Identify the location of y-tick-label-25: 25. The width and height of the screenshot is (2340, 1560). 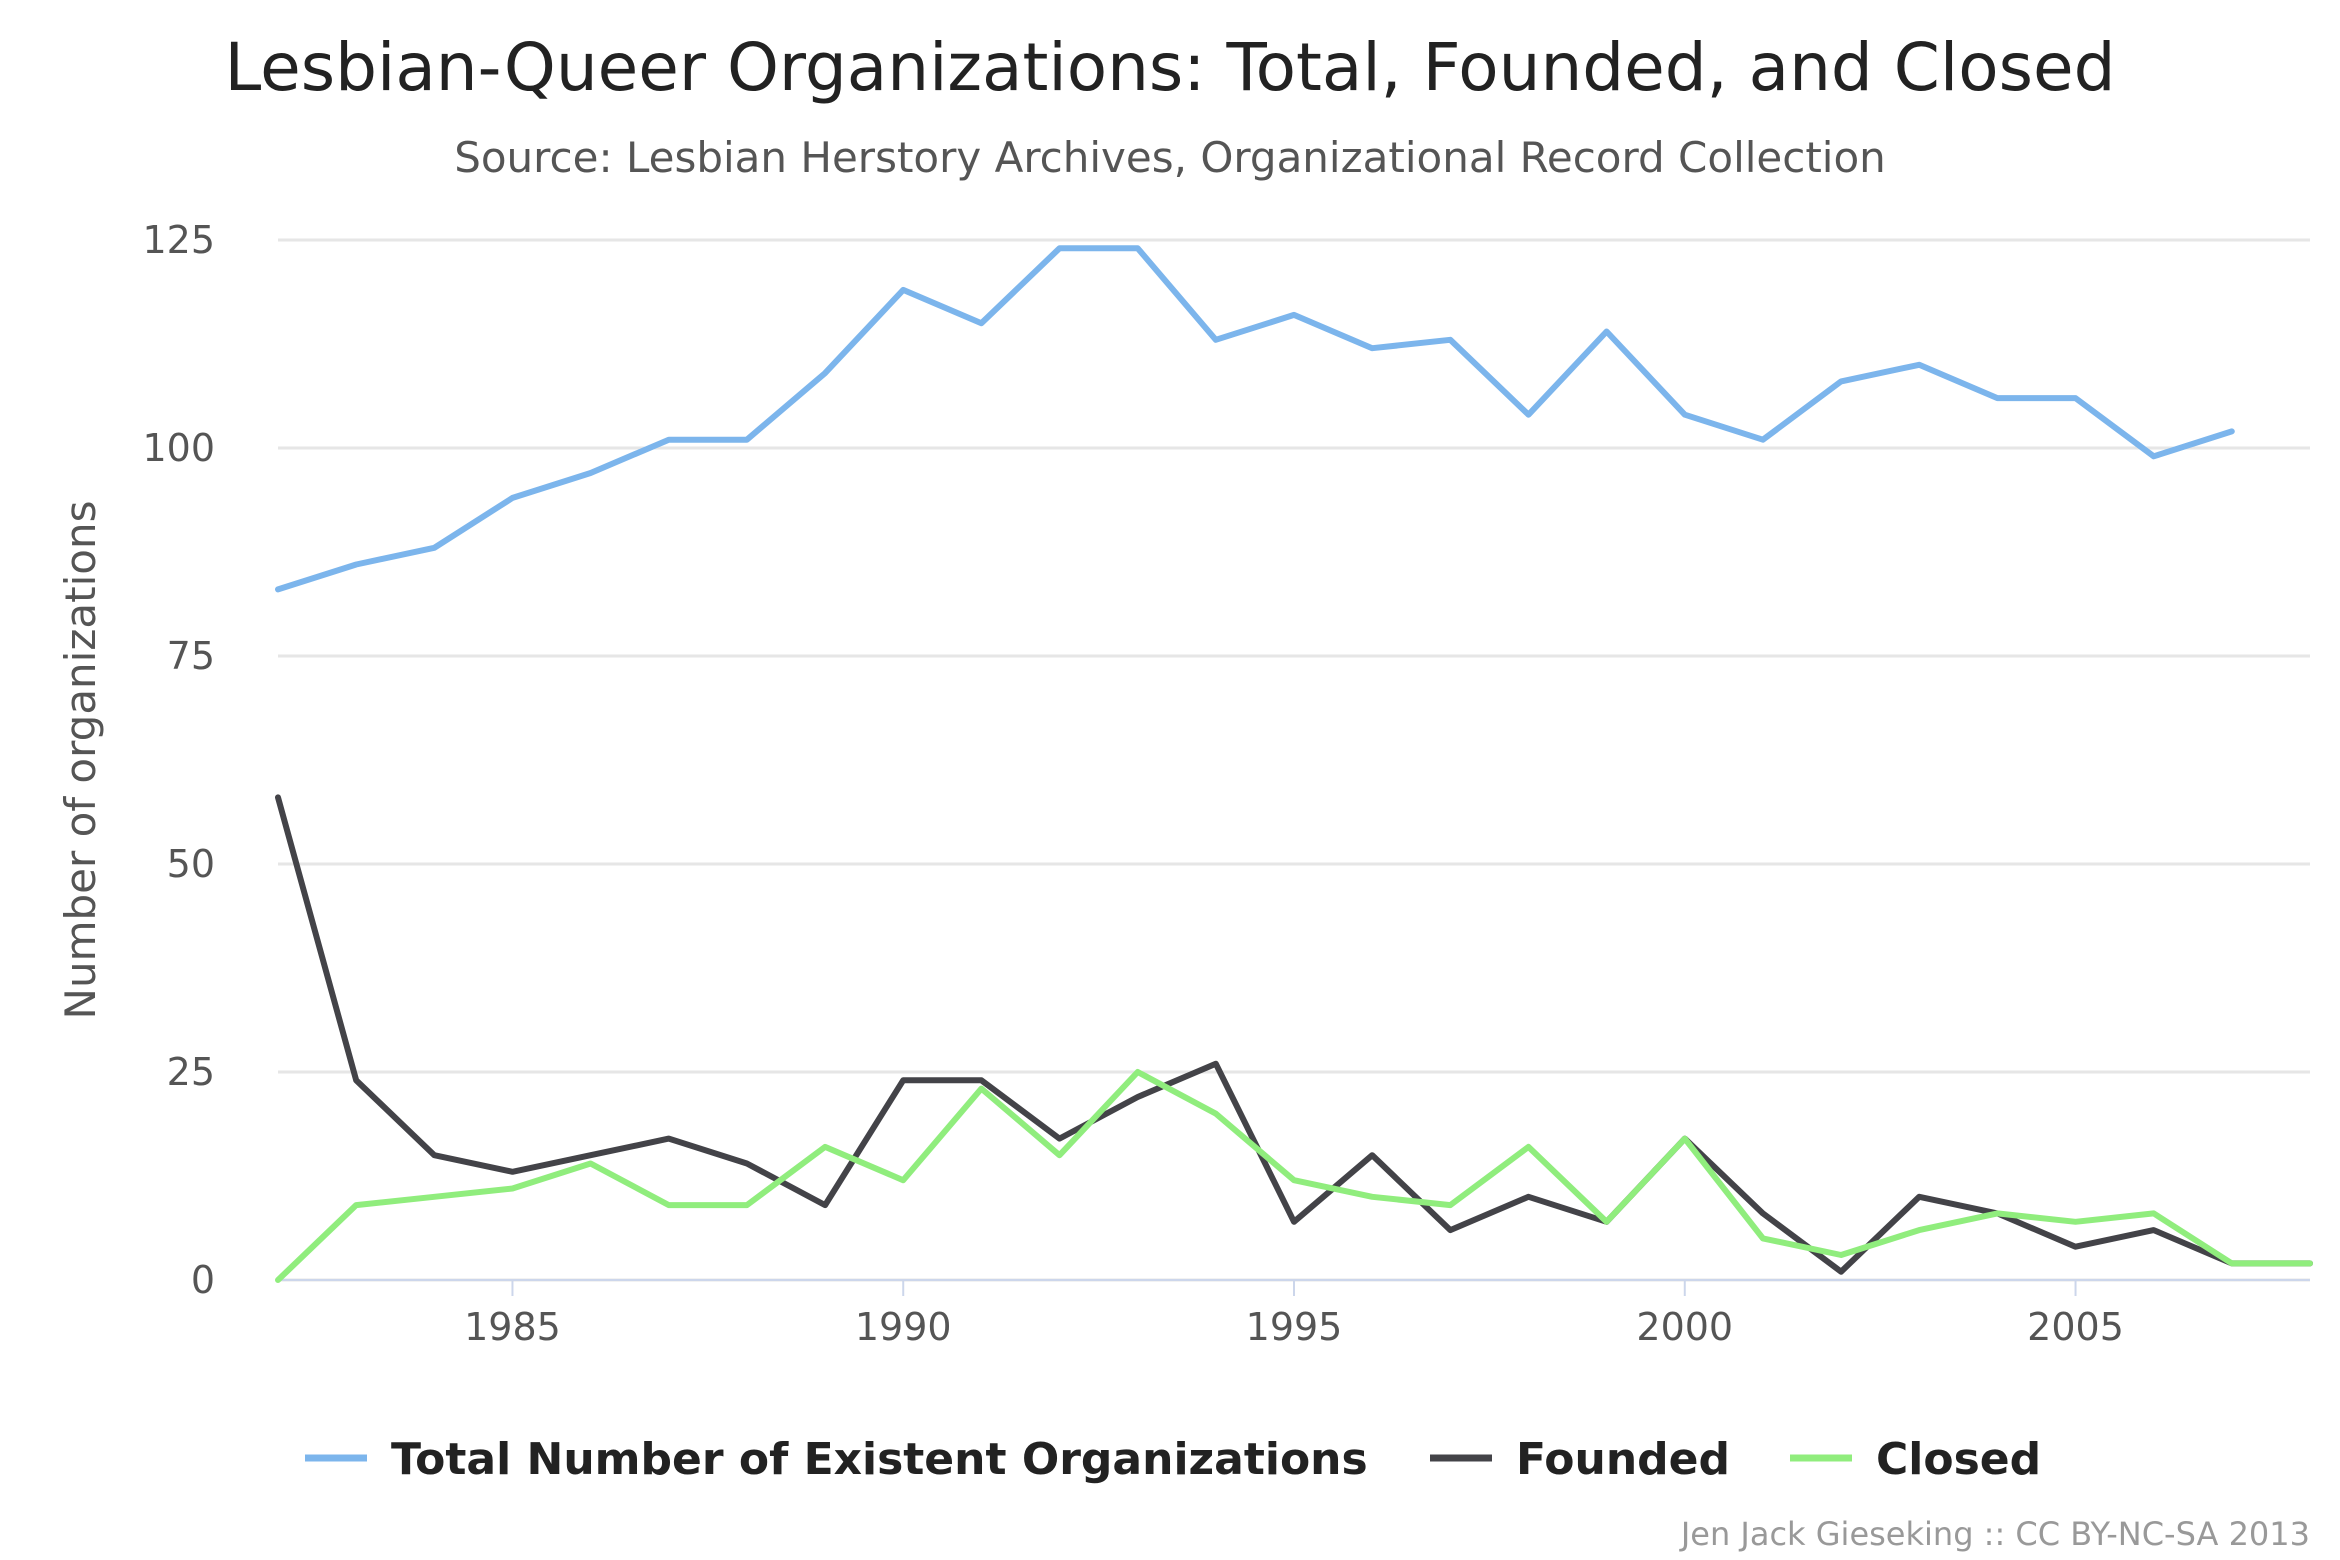
(191, 1072).